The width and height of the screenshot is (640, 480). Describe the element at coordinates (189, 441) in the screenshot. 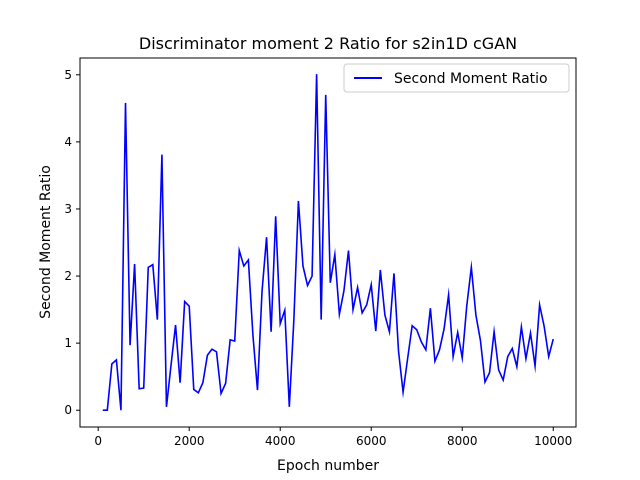

I see `x-tick-label: 2000` at that location.